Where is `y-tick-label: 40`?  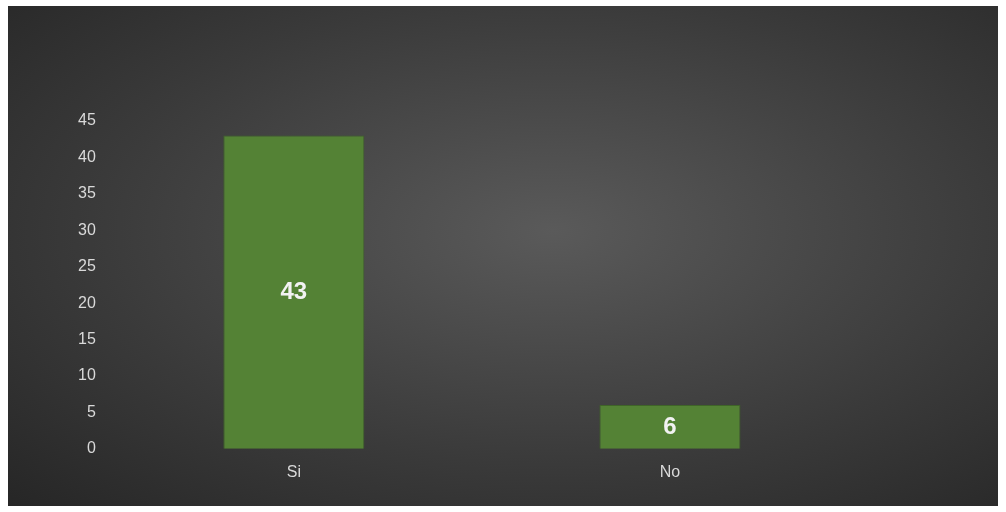
y-tick-label: 40 is located at coordinates (87, 156).